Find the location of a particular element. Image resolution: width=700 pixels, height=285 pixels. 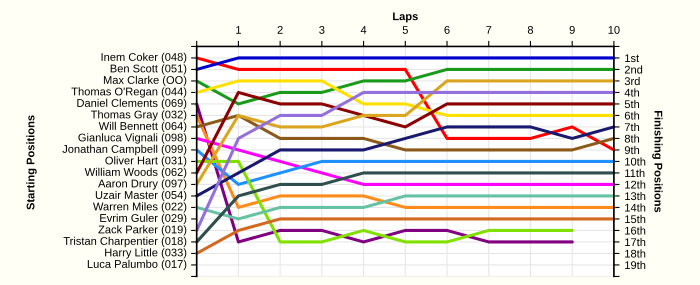

text: Daniel Clements (069) is located at coordinates (131, 104).